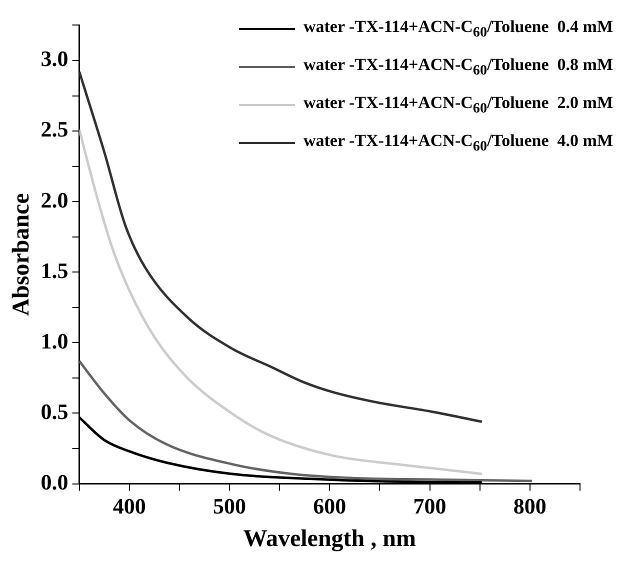  Describe the element at coordinates (54, 411) in the screenshot. I see `y-tick-label: 0.5` at that location.